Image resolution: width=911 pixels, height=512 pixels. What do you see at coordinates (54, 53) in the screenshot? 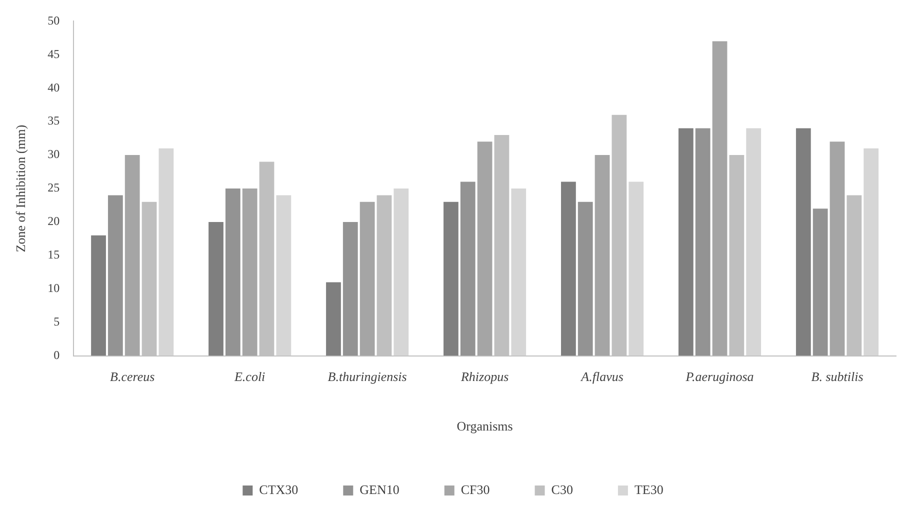
I see `y-tick-label: 45` at bounding box center [54, 53].